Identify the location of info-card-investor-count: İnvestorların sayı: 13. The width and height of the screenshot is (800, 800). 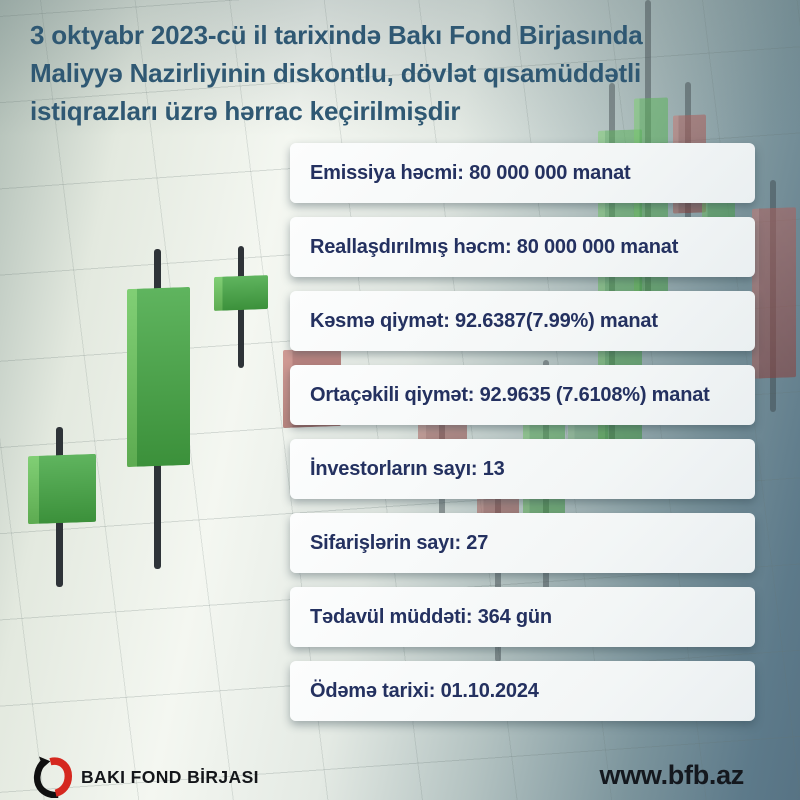
(522, 469).